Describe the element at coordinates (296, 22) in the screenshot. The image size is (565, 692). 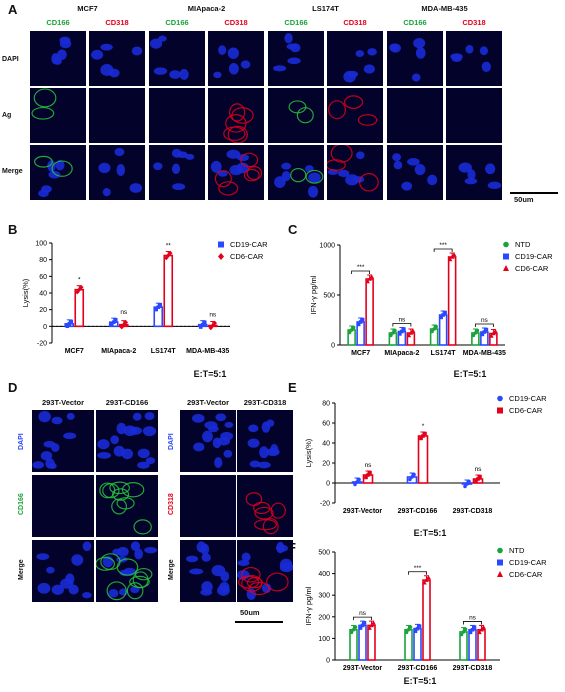
I see `marker-header-cd166: CD166` at that location.